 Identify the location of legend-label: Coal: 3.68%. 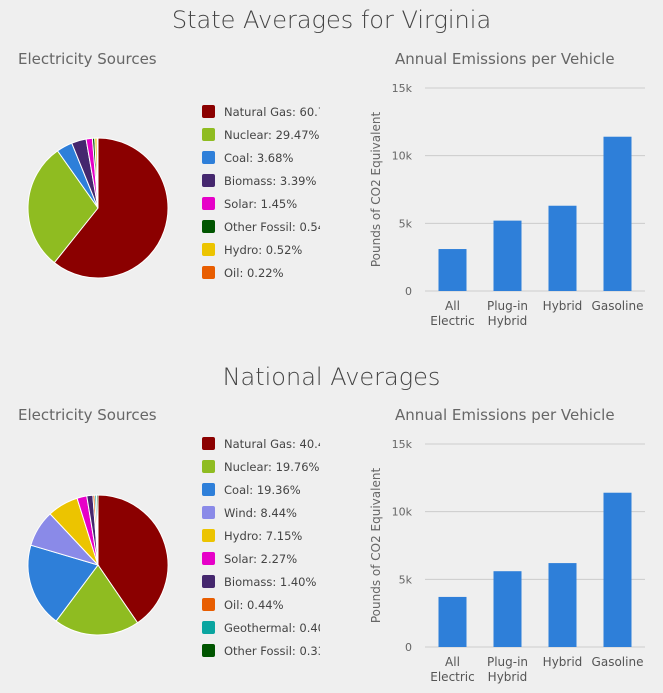
(259, 157).